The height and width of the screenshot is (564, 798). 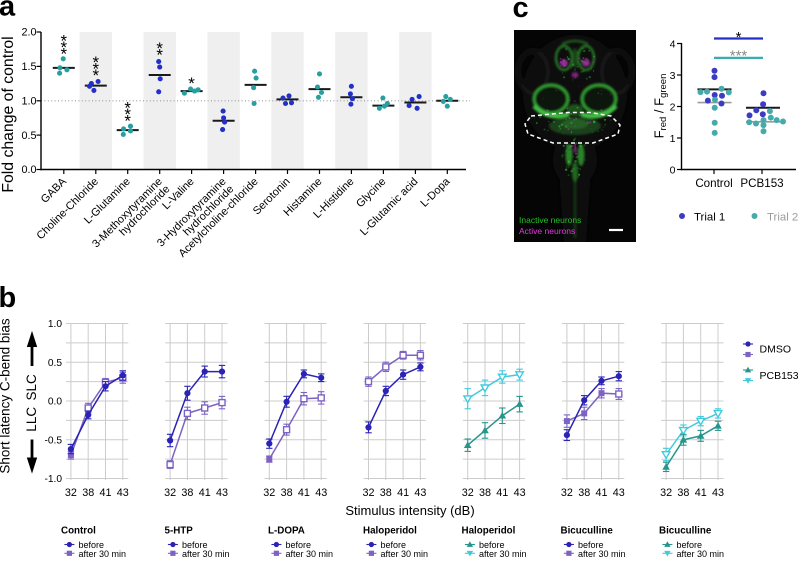 I want to click on svg-text: L-DOPA, so click(x=286, y=531).